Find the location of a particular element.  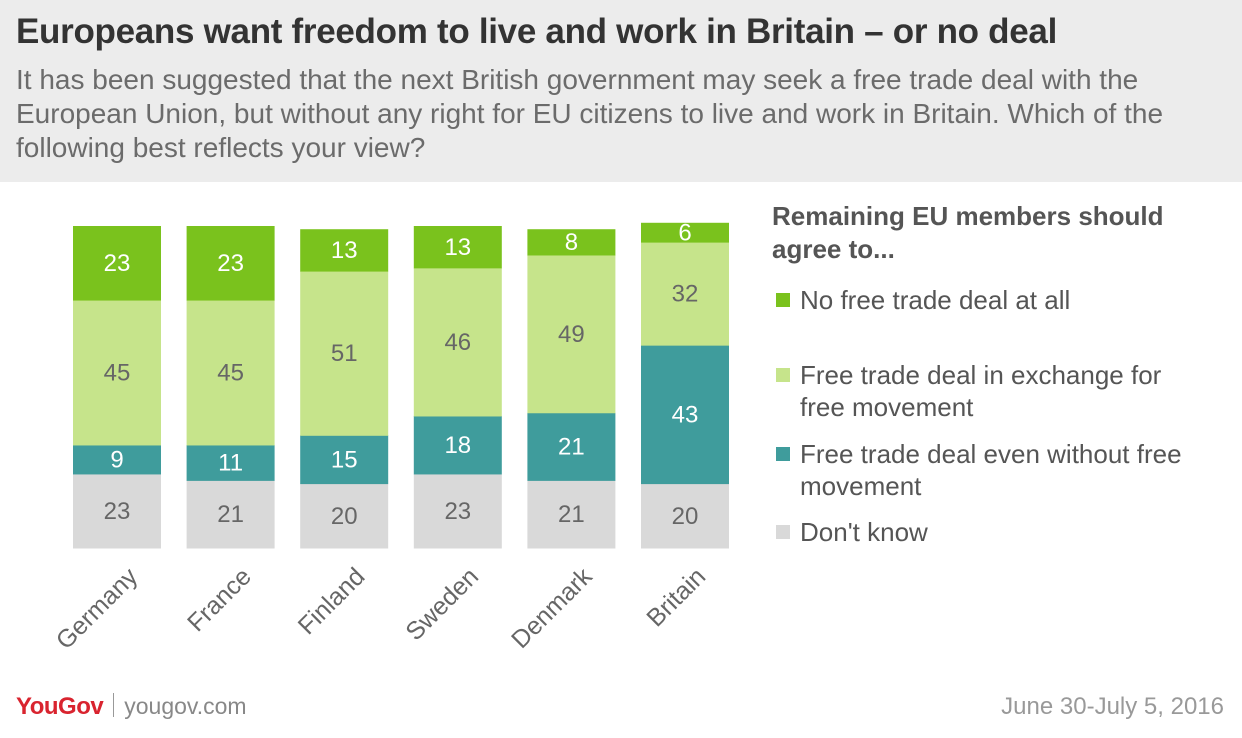

bar-segment-sweden-don-t-know is located at coordinates (457, 511).